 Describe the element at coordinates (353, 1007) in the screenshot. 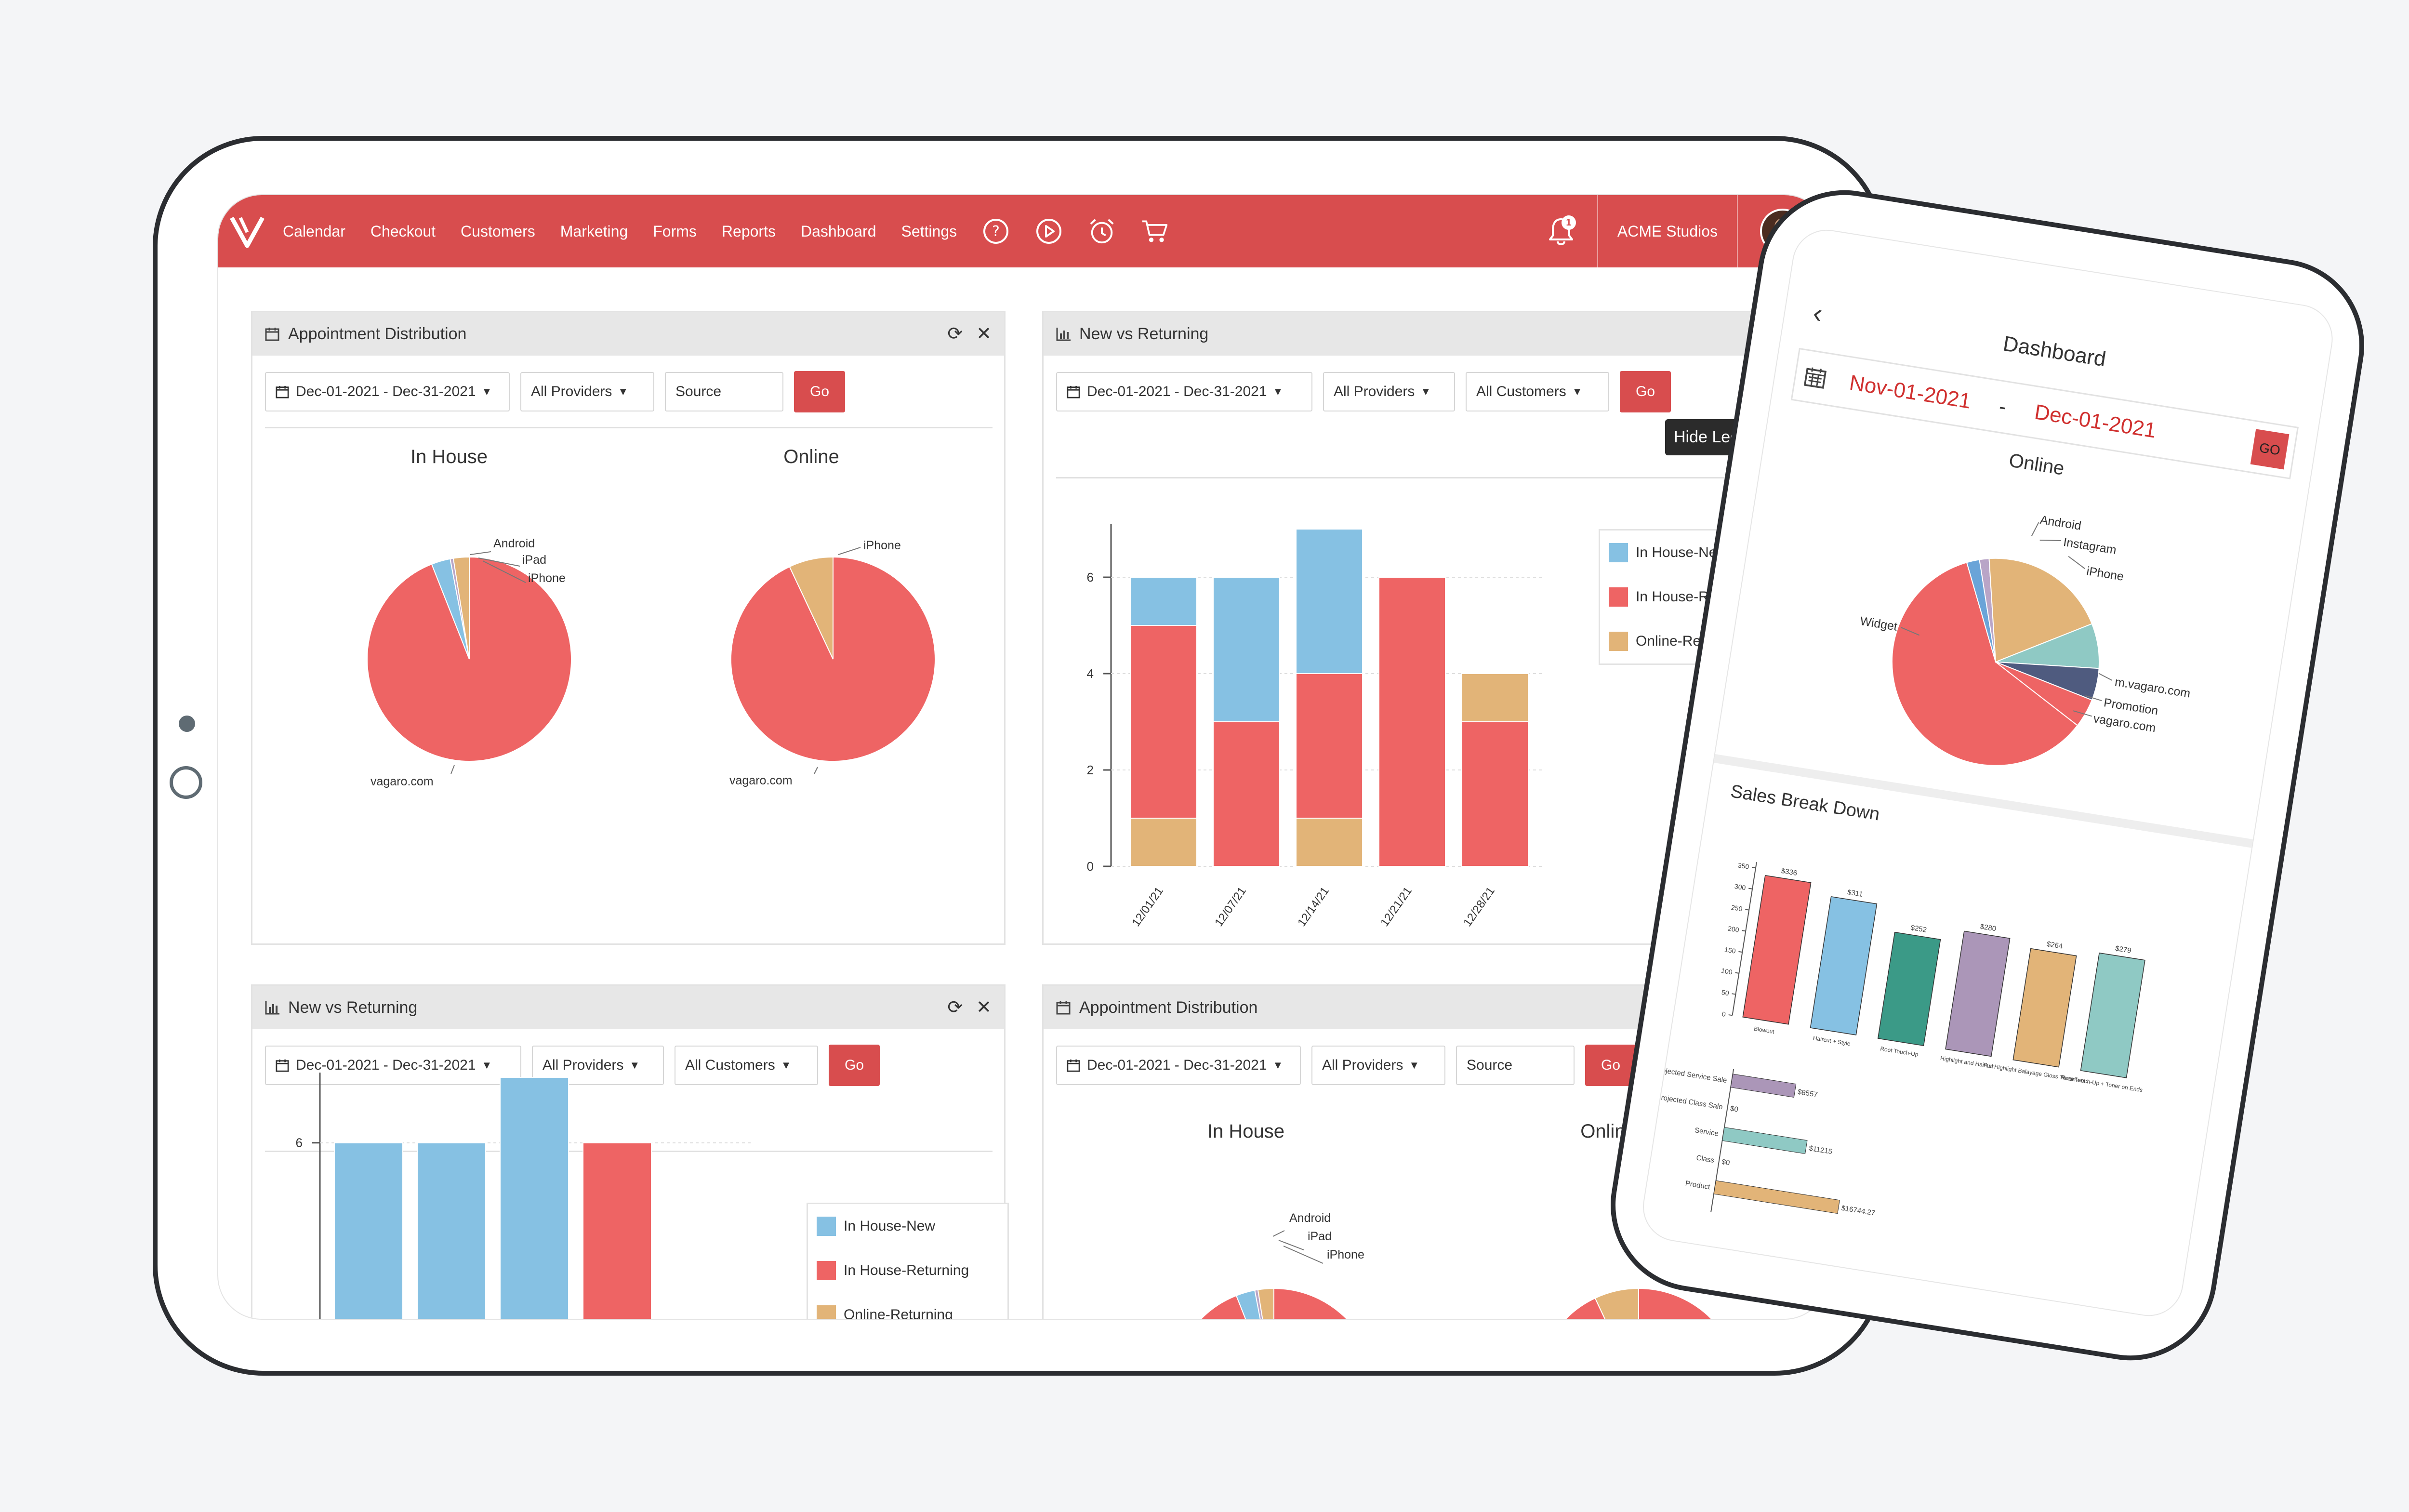

I see `widget-title: New vs Returning` at that location.